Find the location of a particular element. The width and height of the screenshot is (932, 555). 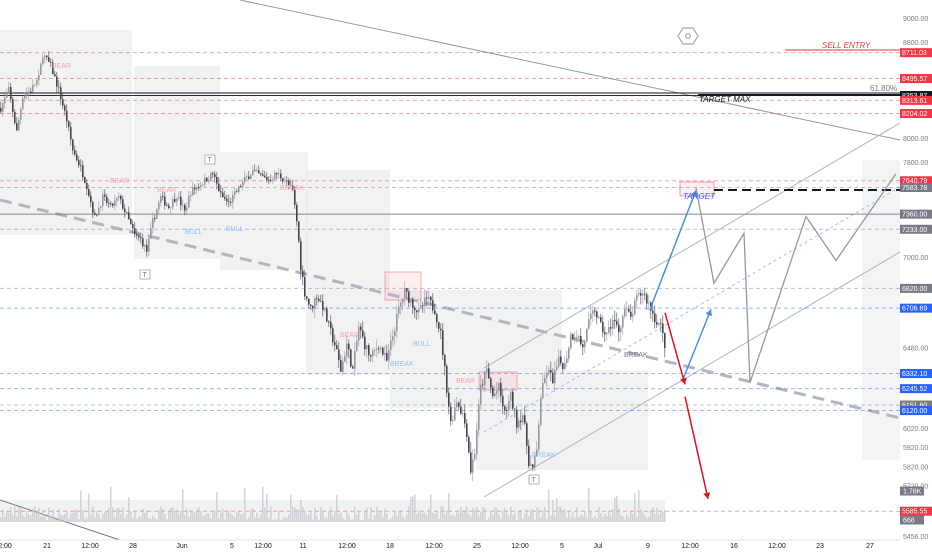

bullish-projection-arrow is located at coordinates (673, 250).